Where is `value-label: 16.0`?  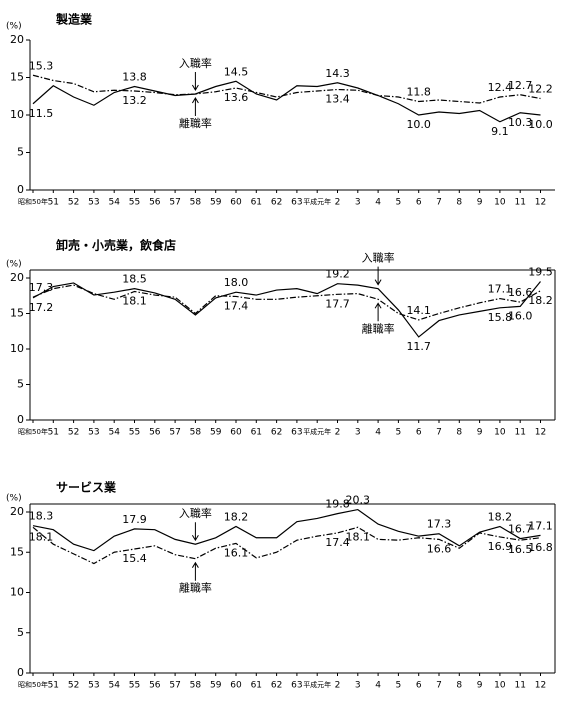
value-label: 16.0 is located at coordinates (520, 315).